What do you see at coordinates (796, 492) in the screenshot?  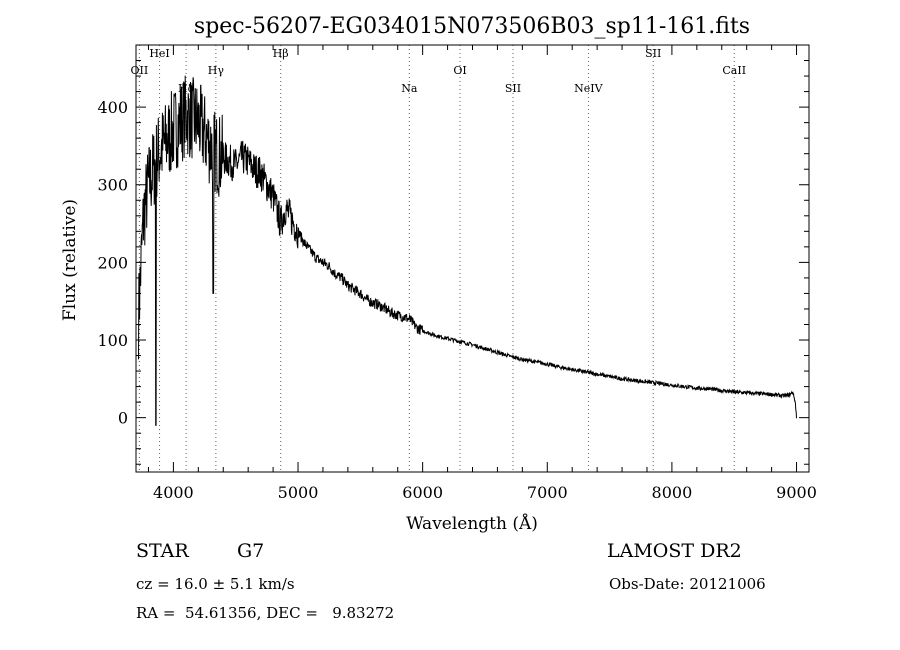 I see `x-tick-label: 9000` at bounding box center [796, 492].